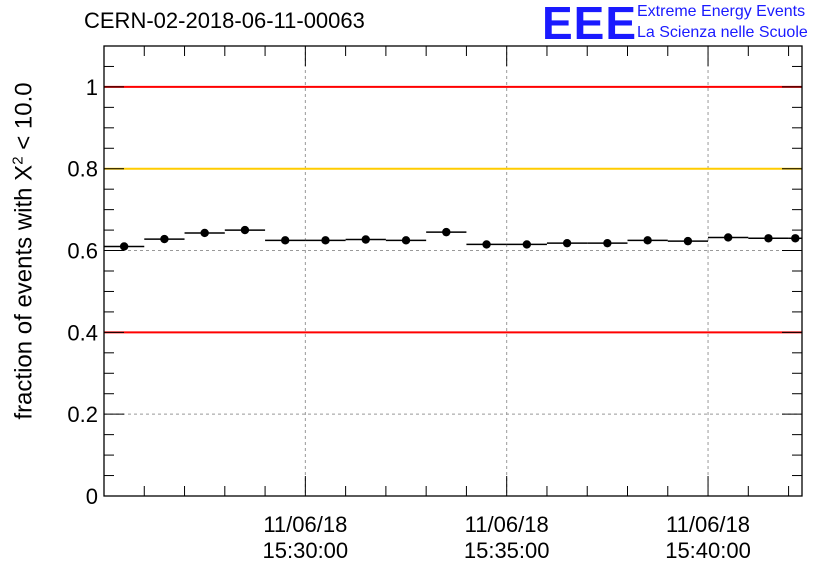  What do you see at coordinates (82, 251) in the screenshot?
I see `y-tick-label: 0.6` at bounding box center [82, 251].